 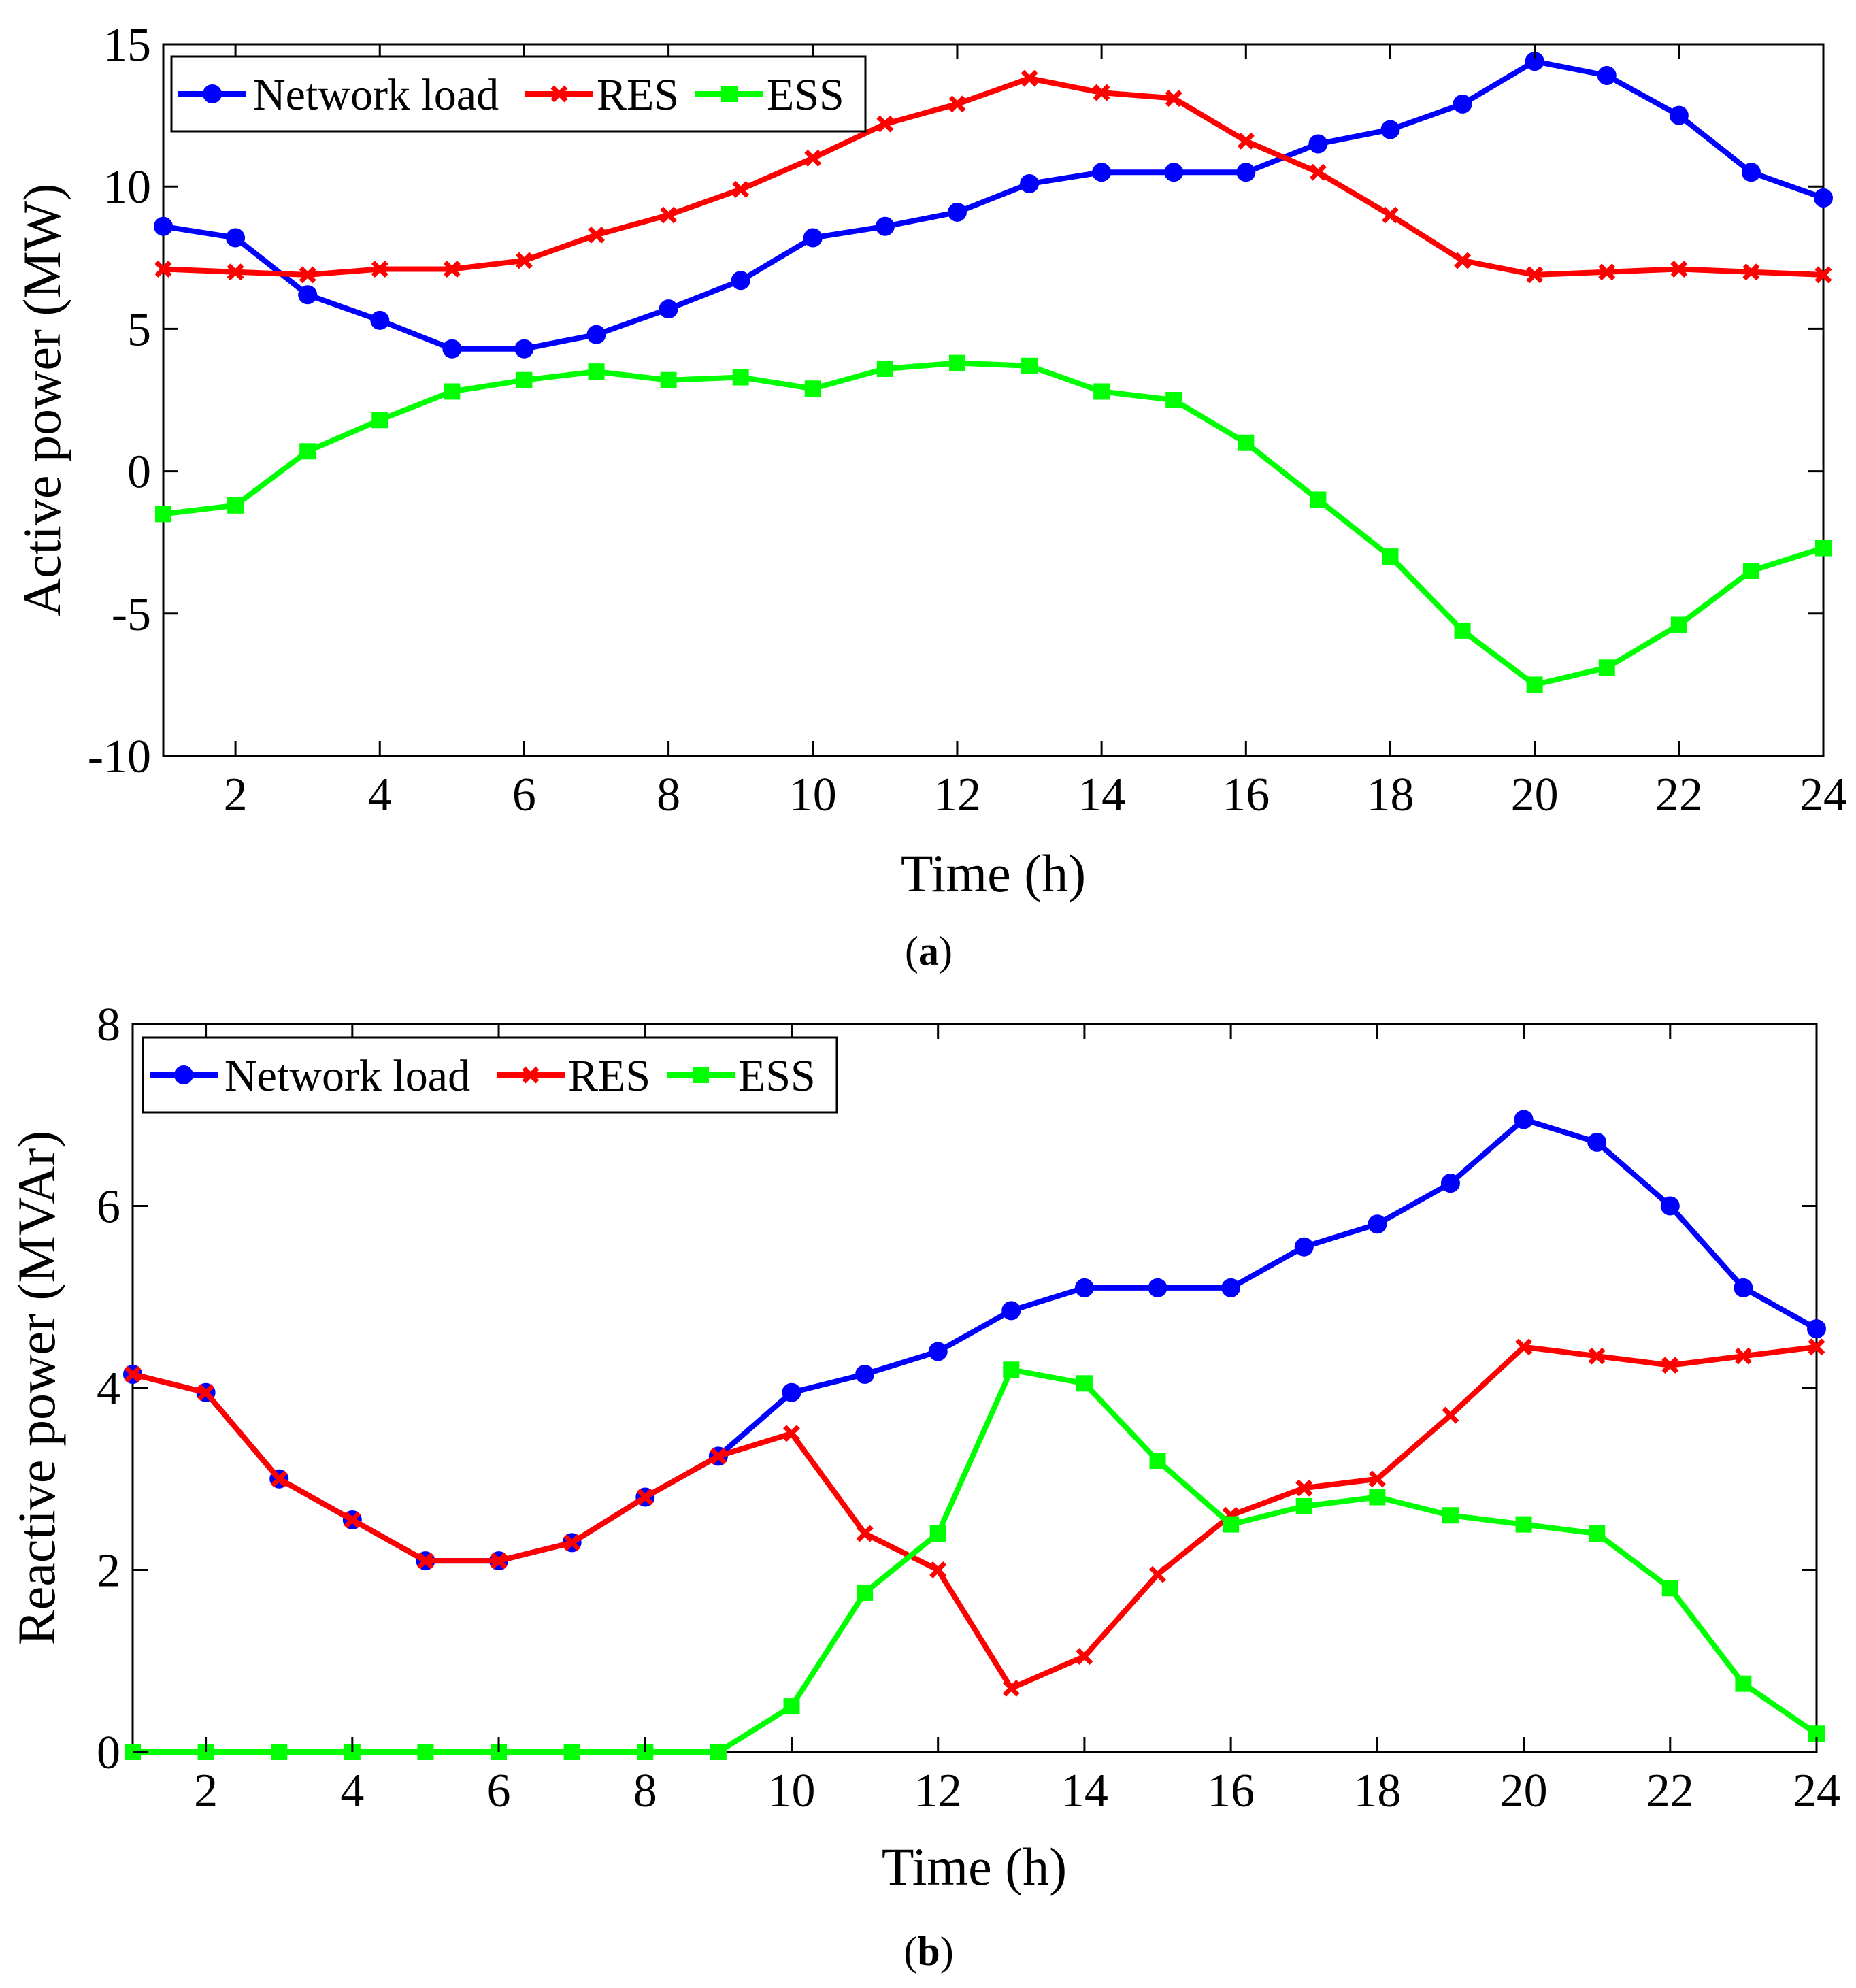 I want to click on legend-label: ESS, so click(x=777, y=1076).